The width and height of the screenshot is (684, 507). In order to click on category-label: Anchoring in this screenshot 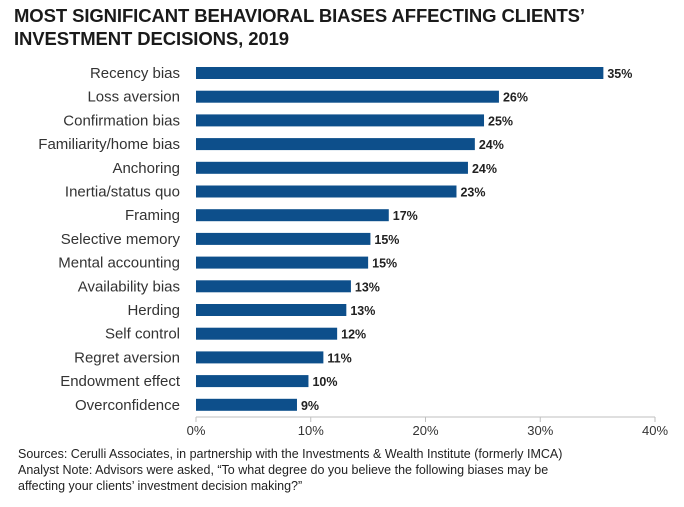, I will do `click(146, 168)`.